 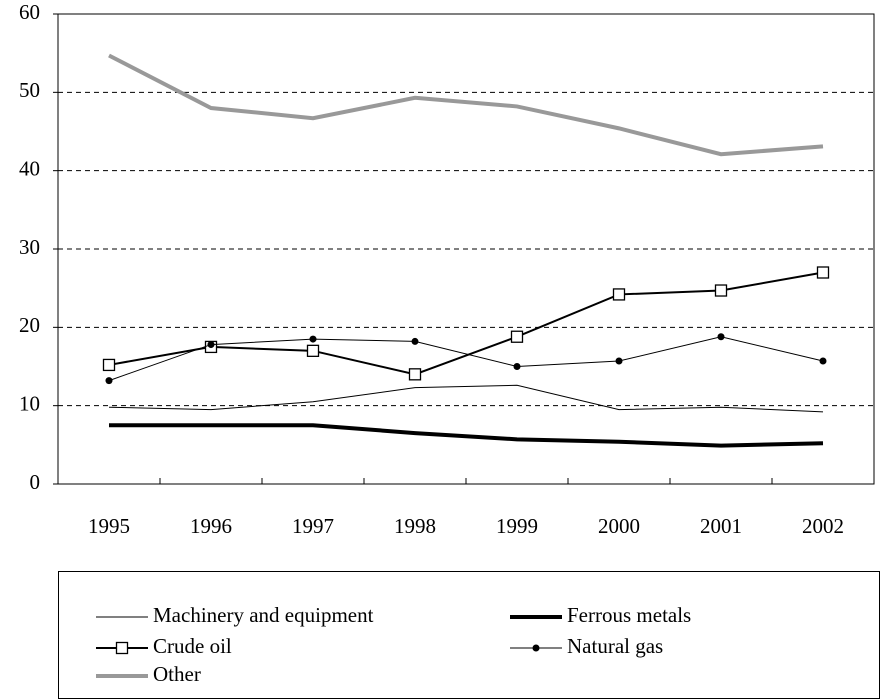 I want to click on x-tick-label: 1997, so click(x=313, y=526).